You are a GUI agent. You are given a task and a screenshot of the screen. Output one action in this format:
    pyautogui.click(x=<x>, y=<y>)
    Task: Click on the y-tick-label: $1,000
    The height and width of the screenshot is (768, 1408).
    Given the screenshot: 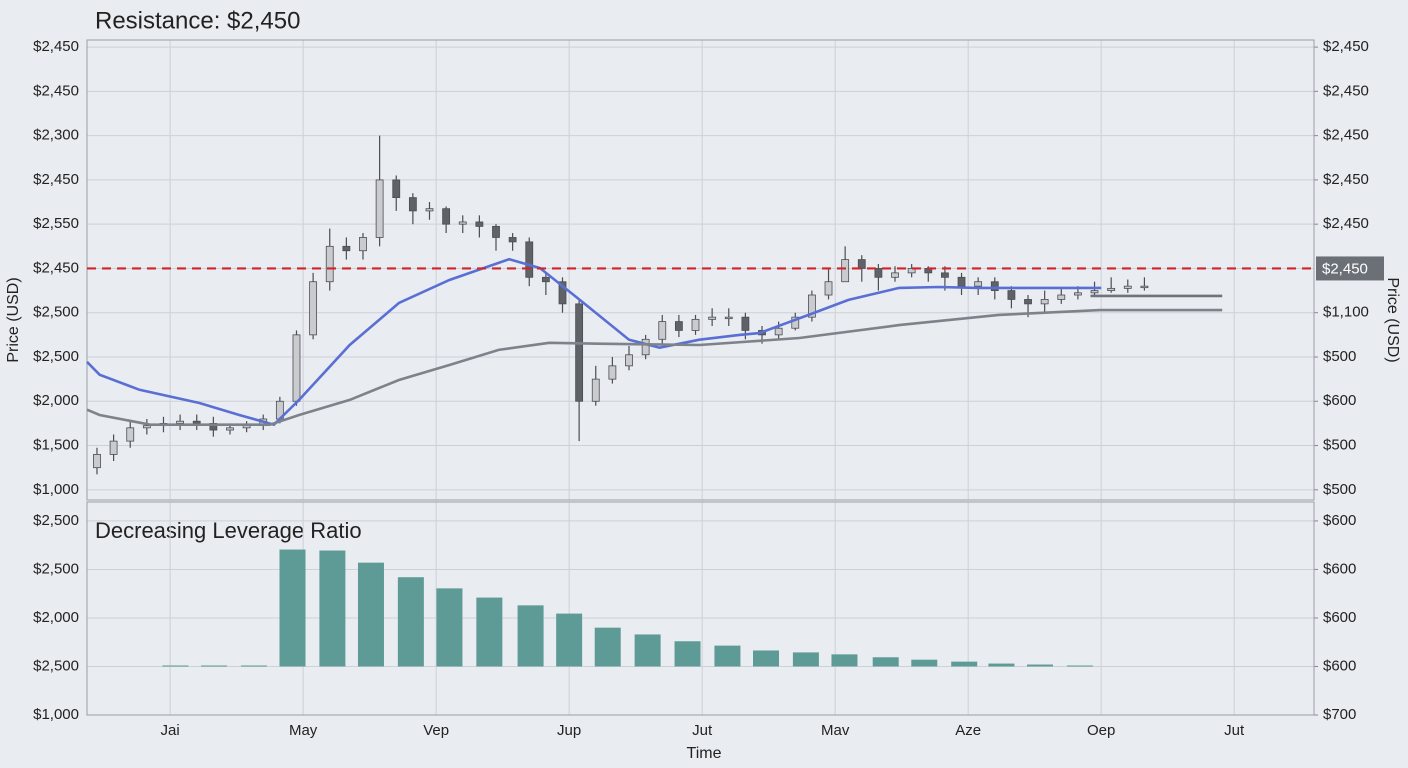 What is the action you would take?
    pyautogui.click(x=56, y=489)
    